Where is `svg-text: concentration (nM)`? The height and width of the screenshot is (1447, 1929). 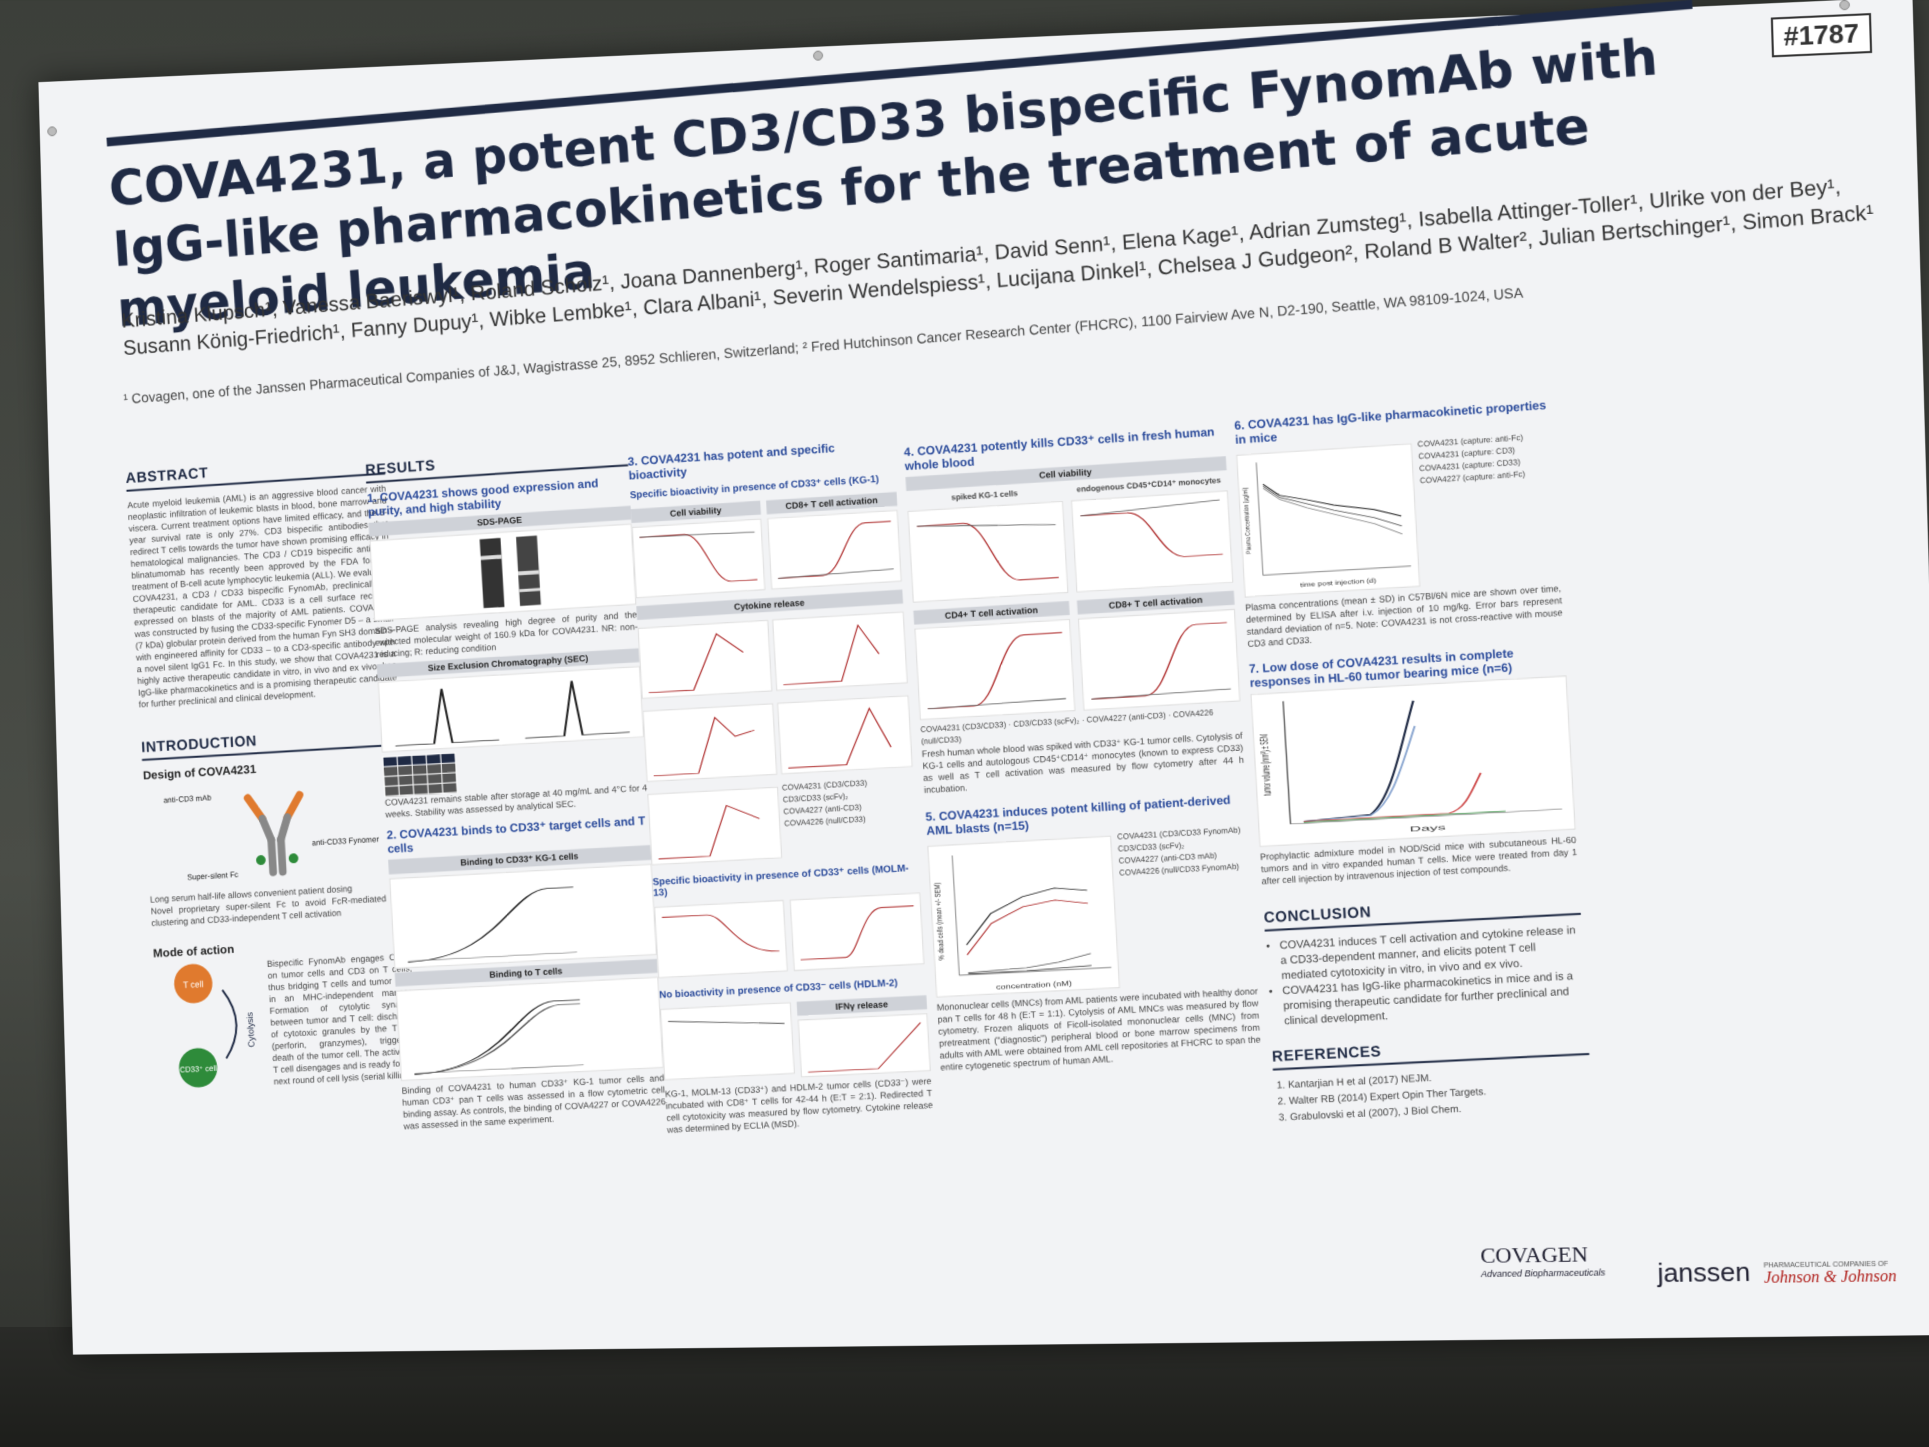
svg-text: concentration (nM) is located at coordinates (1034, 985).